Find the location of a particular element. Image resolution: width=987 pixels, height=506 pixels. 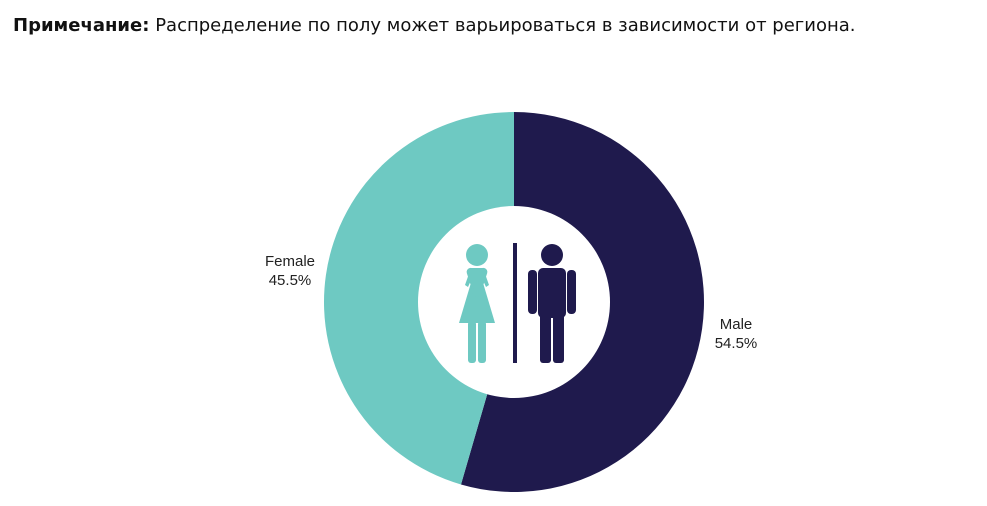

slice-label-male-name: Male is located at coordinates (736, 324).